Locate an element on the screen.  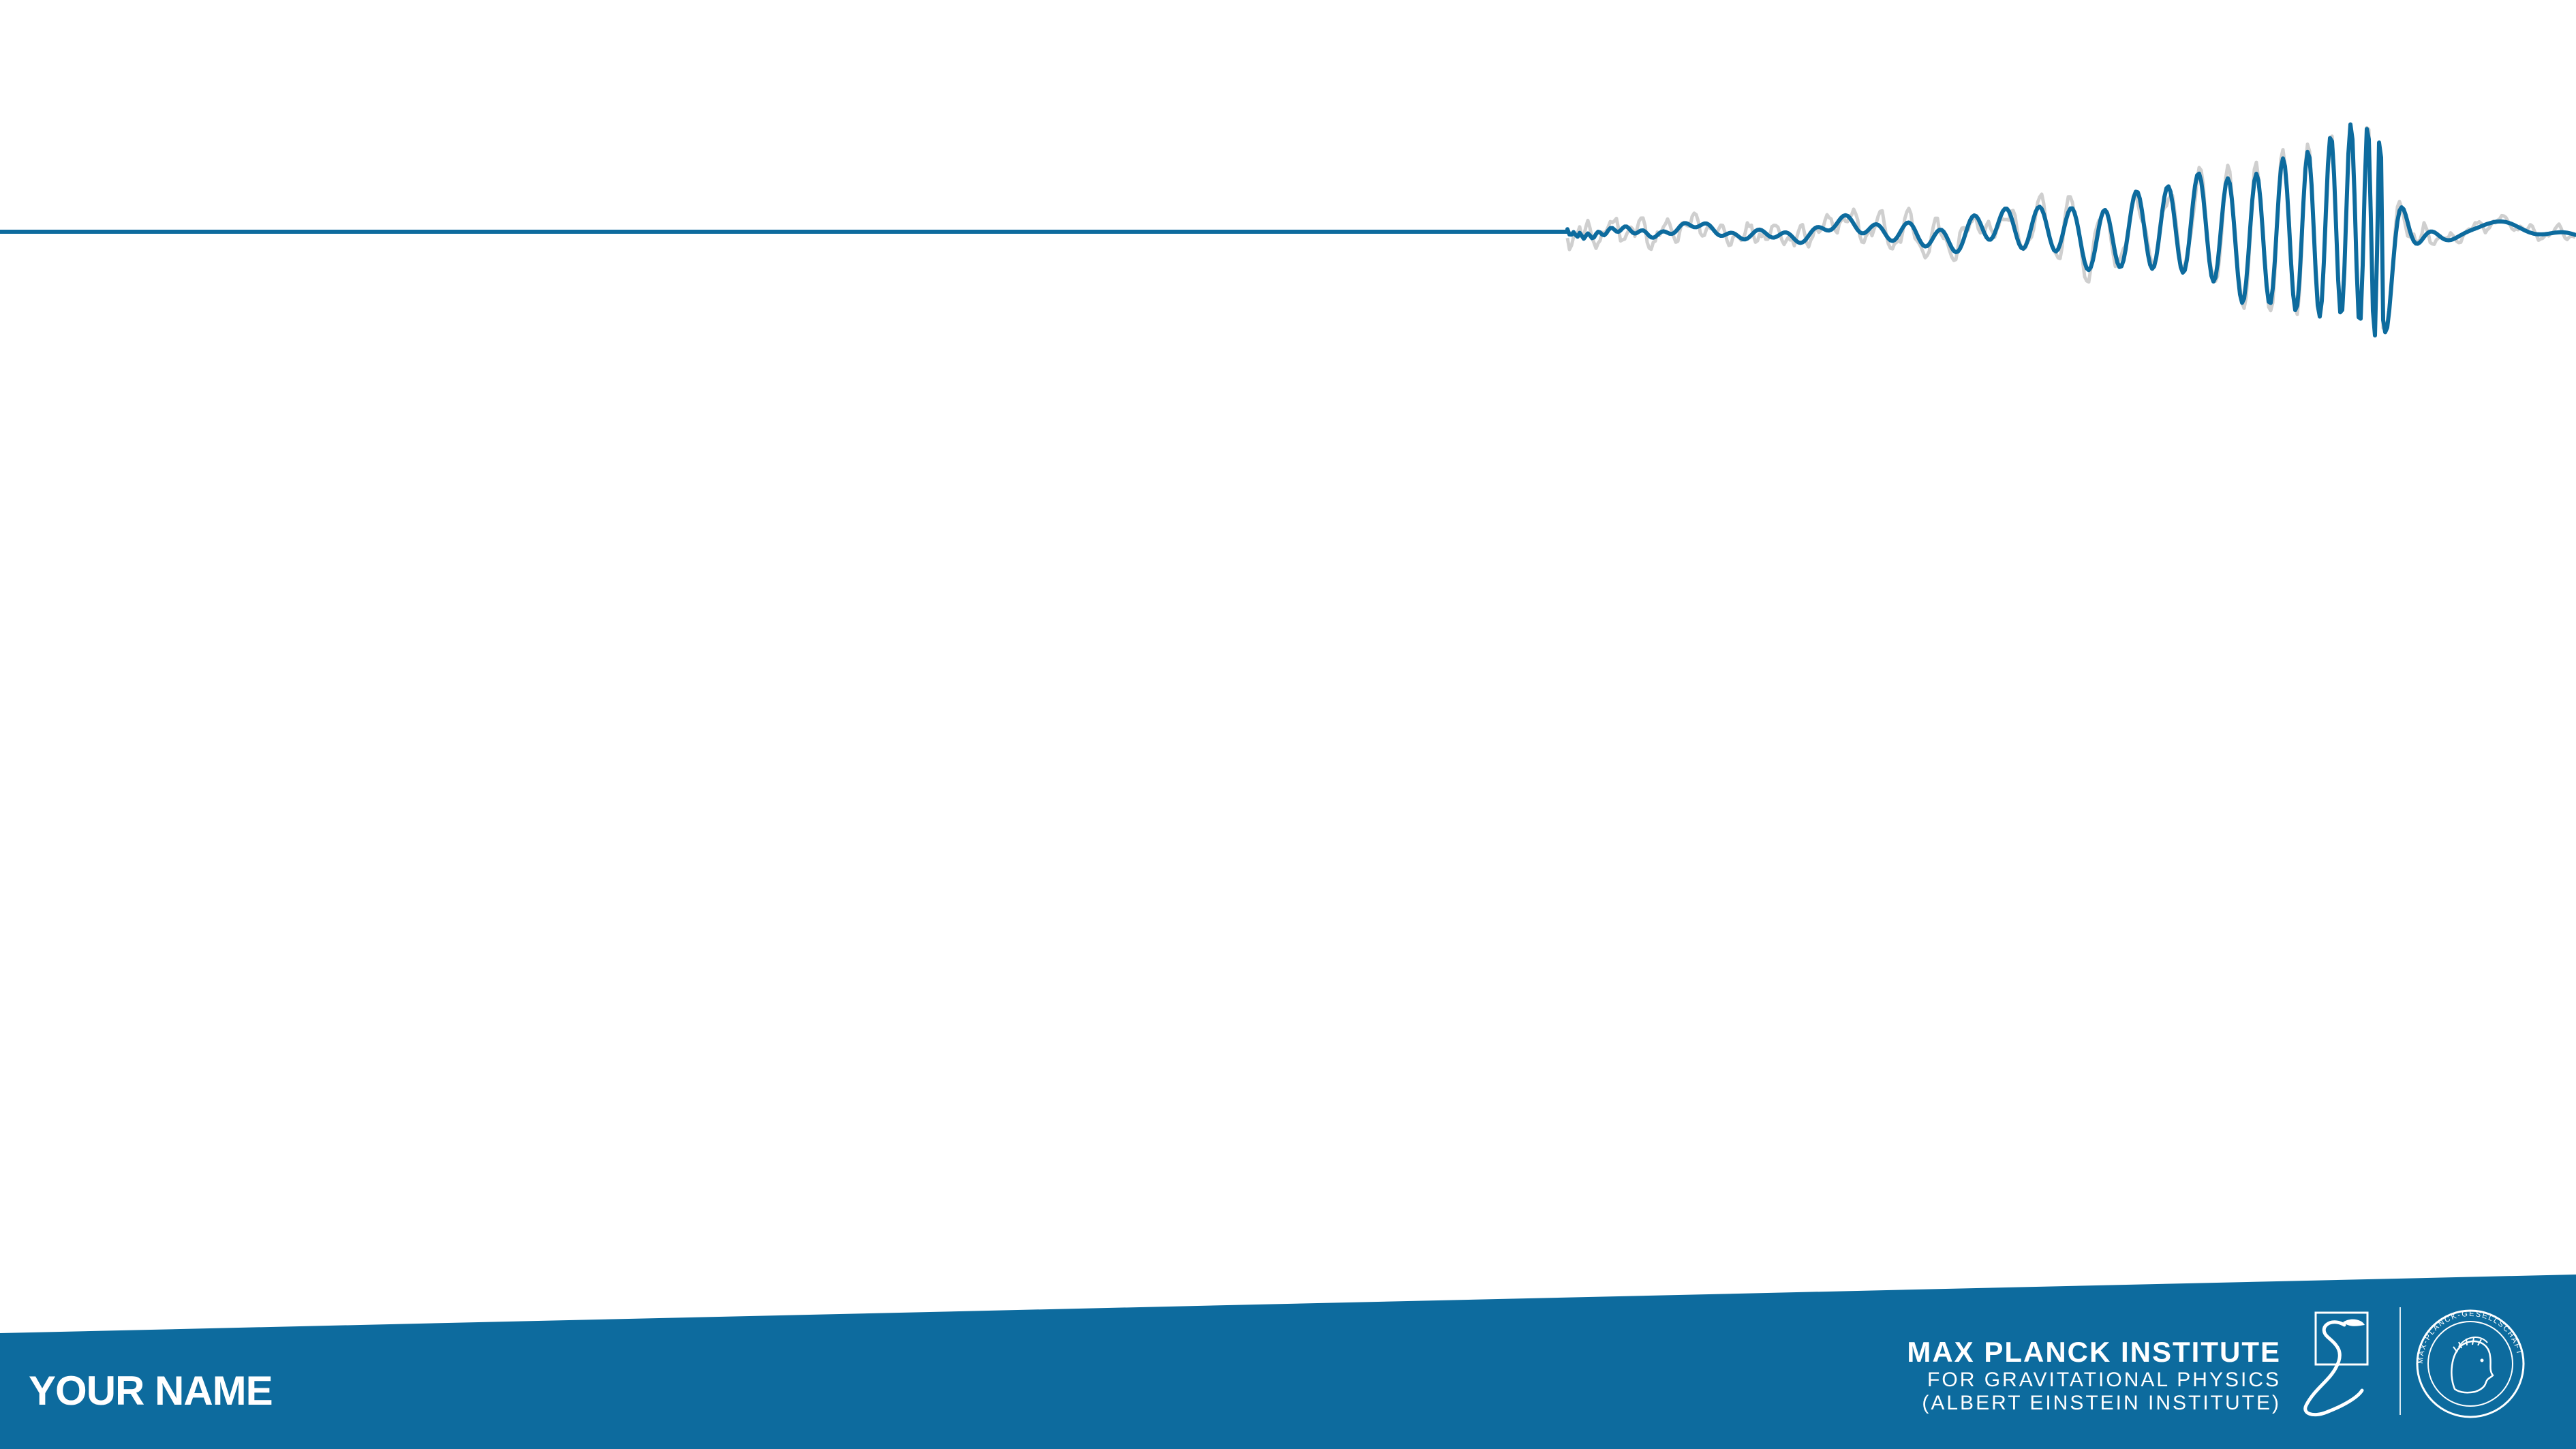
logo-divider is located at coordinates (2400, 1361).